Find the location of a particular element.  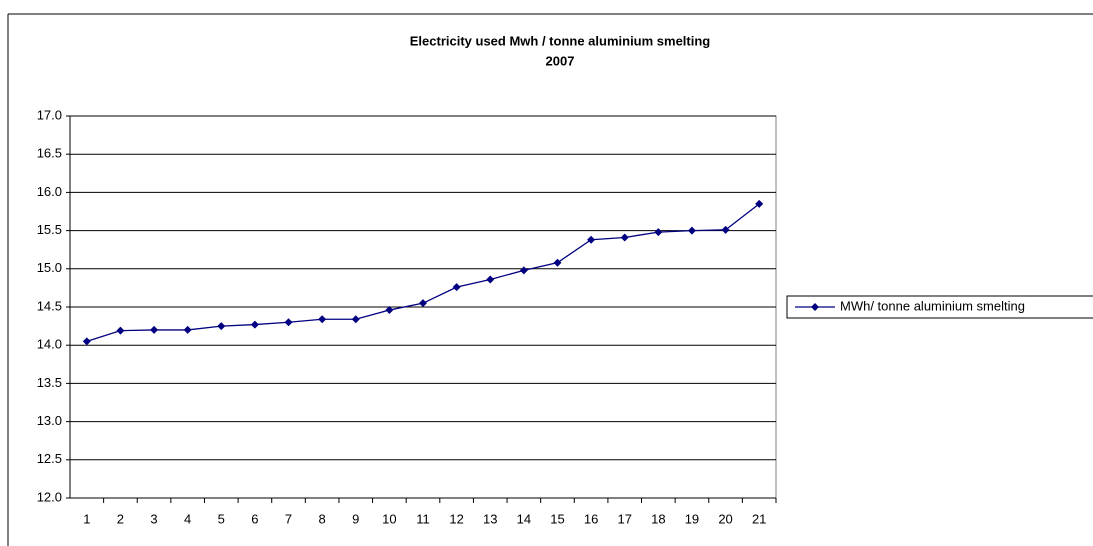

x-tick-label: 16 is located at coordinates (591, 518).